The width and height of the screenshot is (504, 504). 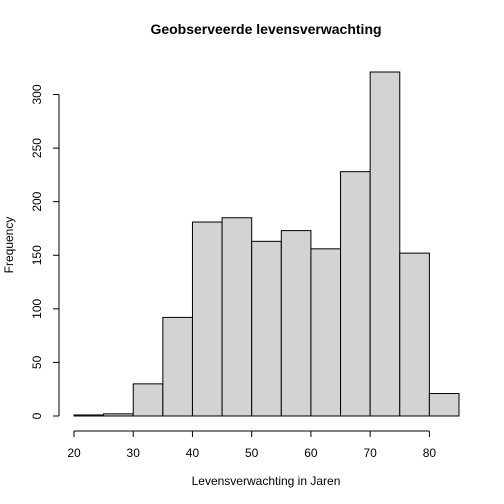 What do you see at coordinates (37, 362) in the screenshot?
I see `y-tick-label: 50` at bounding box center [37, 362].